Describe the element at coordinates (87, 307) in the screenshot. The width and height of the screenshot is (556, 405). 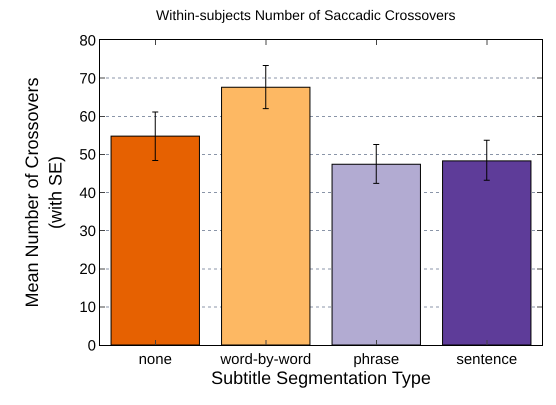
I see `y-tick-label: 10` at that location.